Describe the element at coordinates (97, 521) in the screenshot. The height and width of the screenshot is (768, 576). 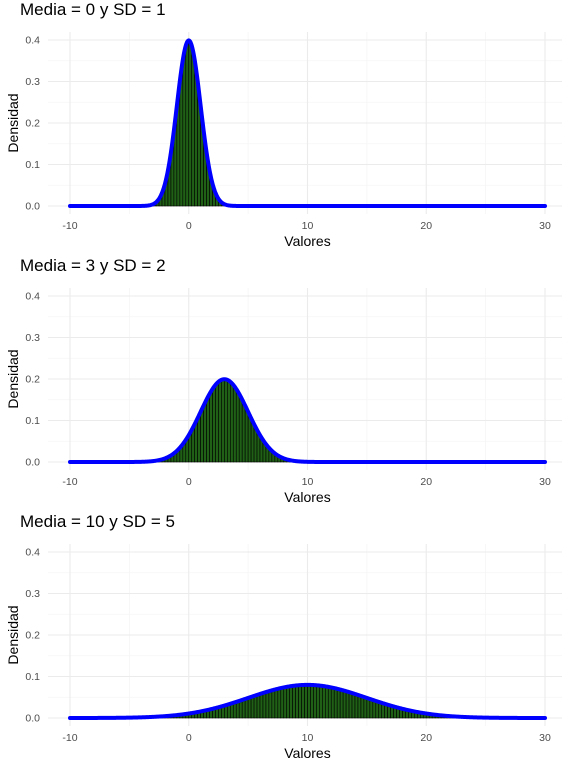
I see `chart-title: Media = 10 y SD = 5` at that location.